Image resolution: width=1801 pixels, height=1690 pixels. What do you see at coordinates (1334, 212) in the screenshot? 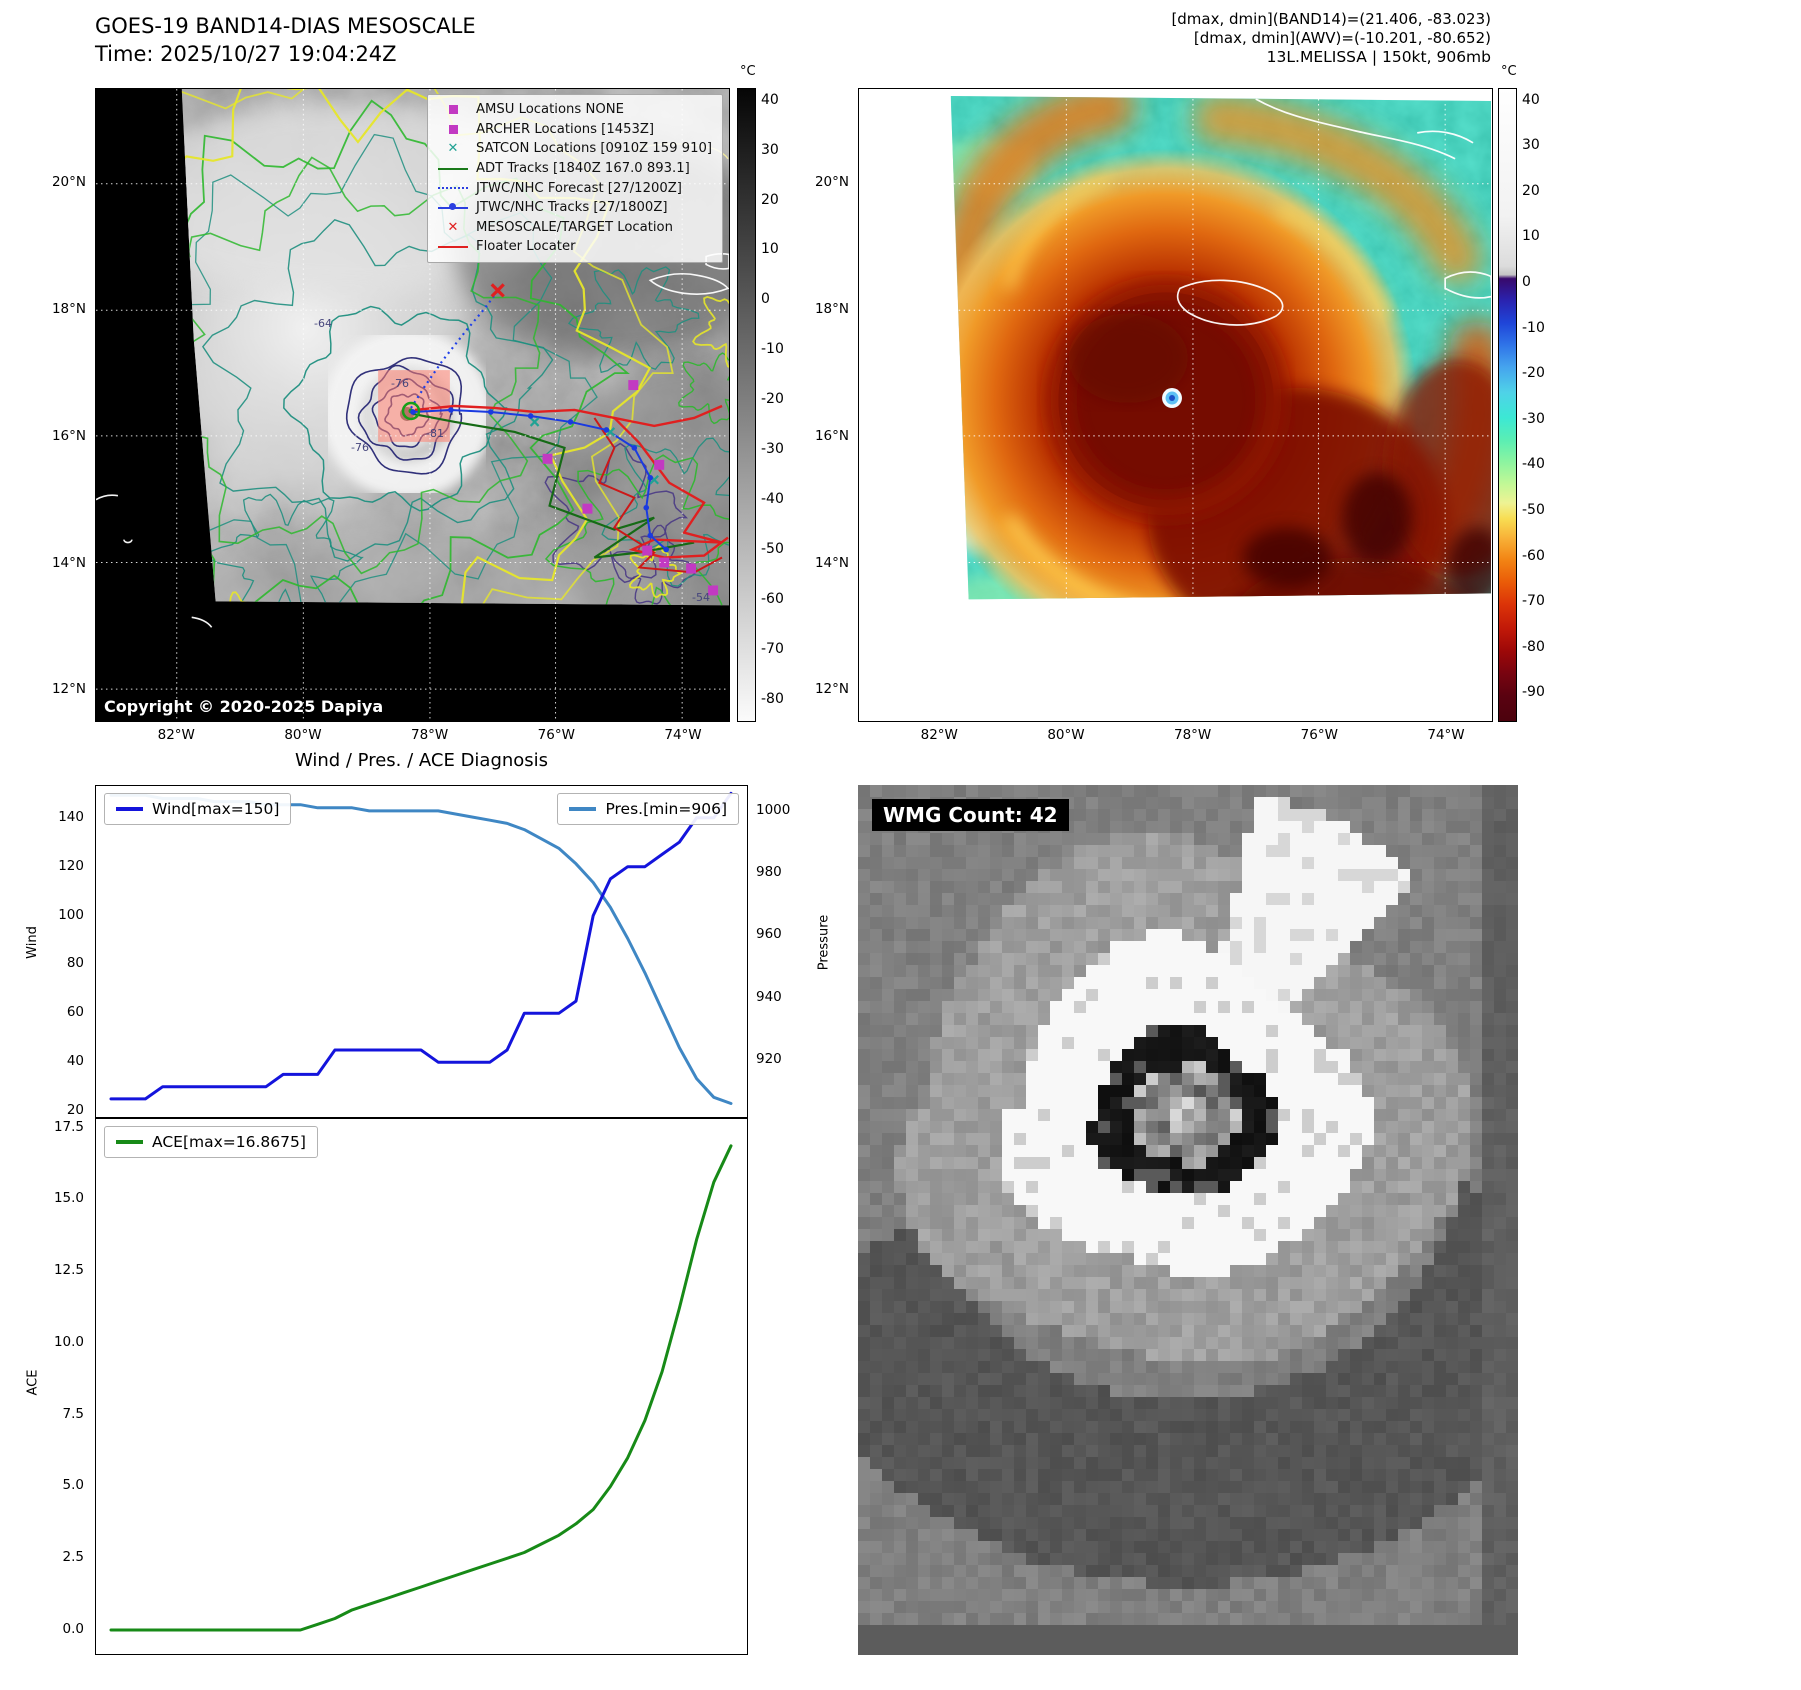
I see `coastlines` at bounding box center [1334, 212].